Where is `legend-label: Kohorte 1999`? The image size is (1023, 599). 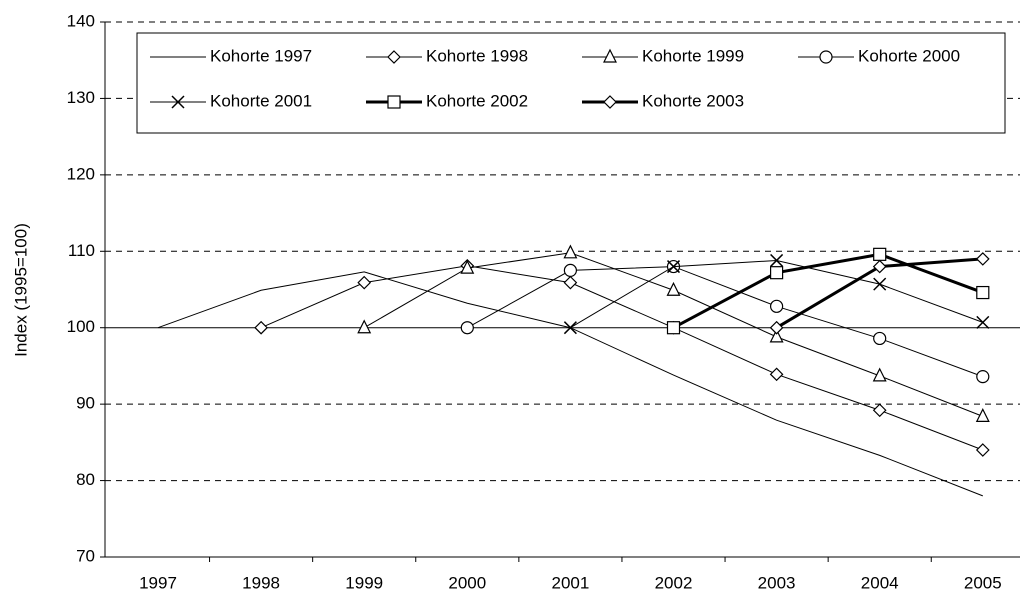
legend-label: Kohorte 1999 is located at coordinates (693, 55).